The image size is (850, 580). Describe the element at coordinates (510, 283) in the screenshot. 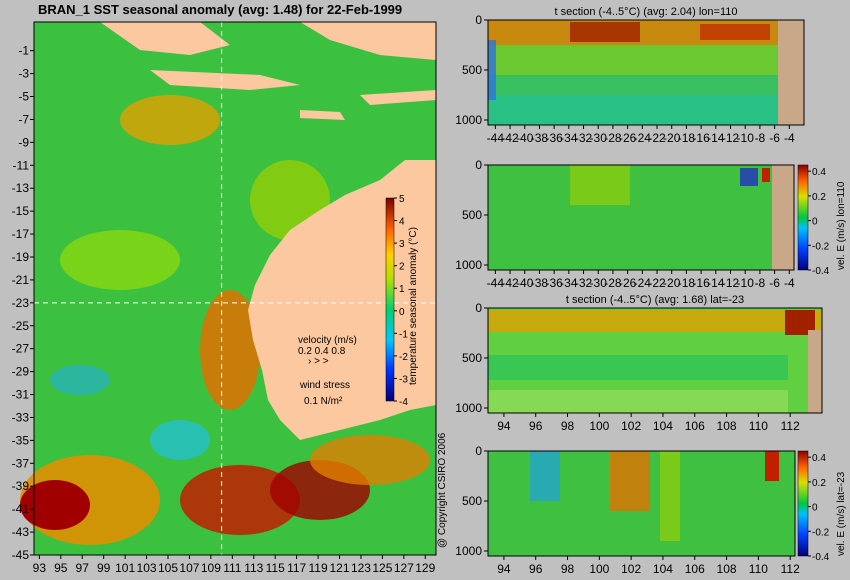

I see `section-x-tick-label: -42` at that location.